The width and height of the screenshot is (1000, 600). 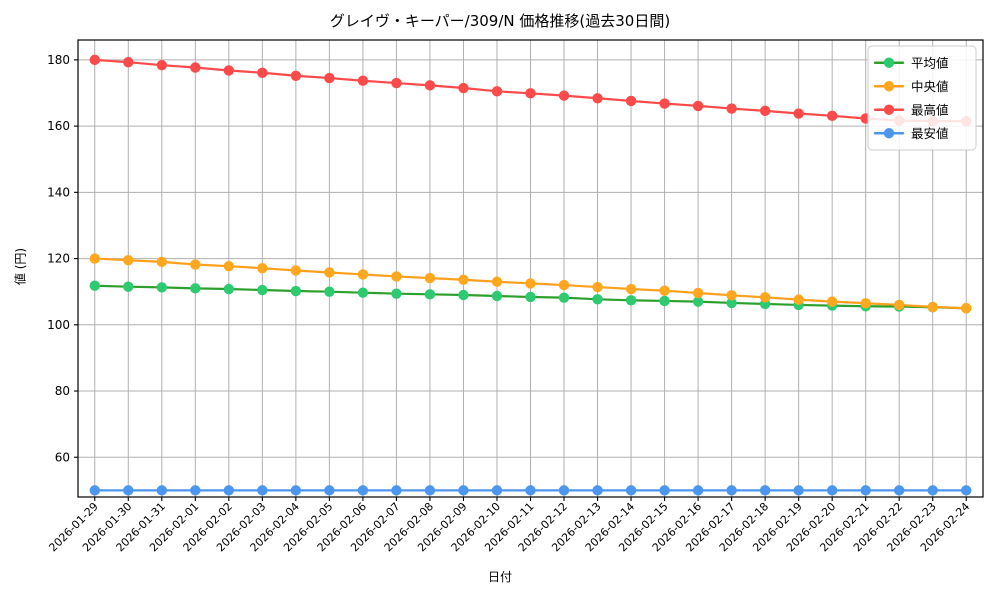 What do you see at coordinates (500, 21) in the screenshot?
I see `chart-title: グレイヴ・キーパー/309/N 価格推移(過去30日間)` at bounding box center [500, 21].